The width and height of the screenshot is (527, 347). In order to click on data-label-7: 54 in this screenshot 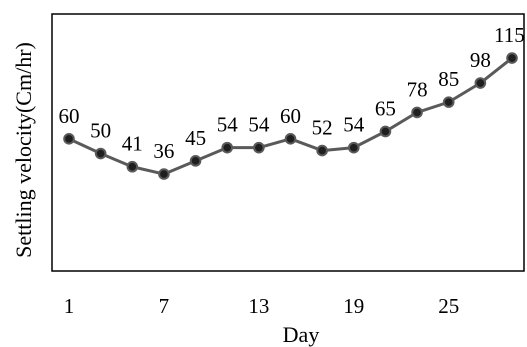, I will do `click(259, 125)`.